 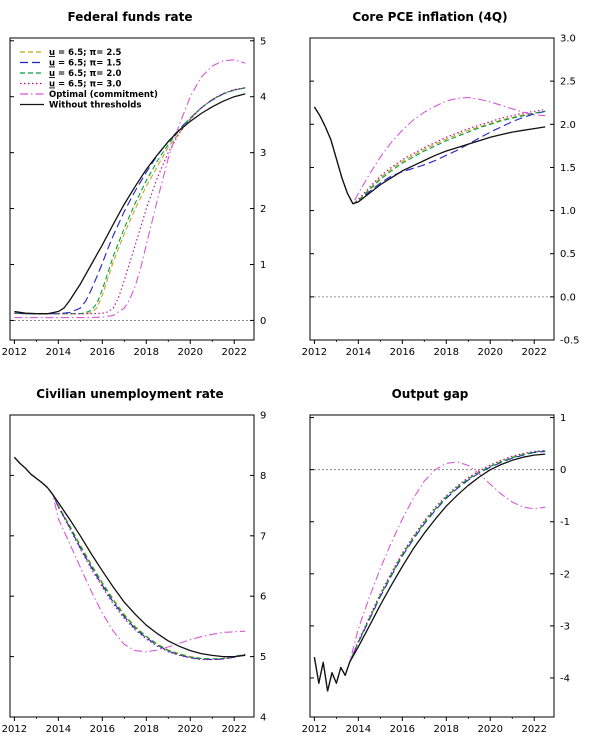 What do you see at coordinates (565, 678) in the screenshot?
I see `svg-text: -4` at bounding box center [565, 678].